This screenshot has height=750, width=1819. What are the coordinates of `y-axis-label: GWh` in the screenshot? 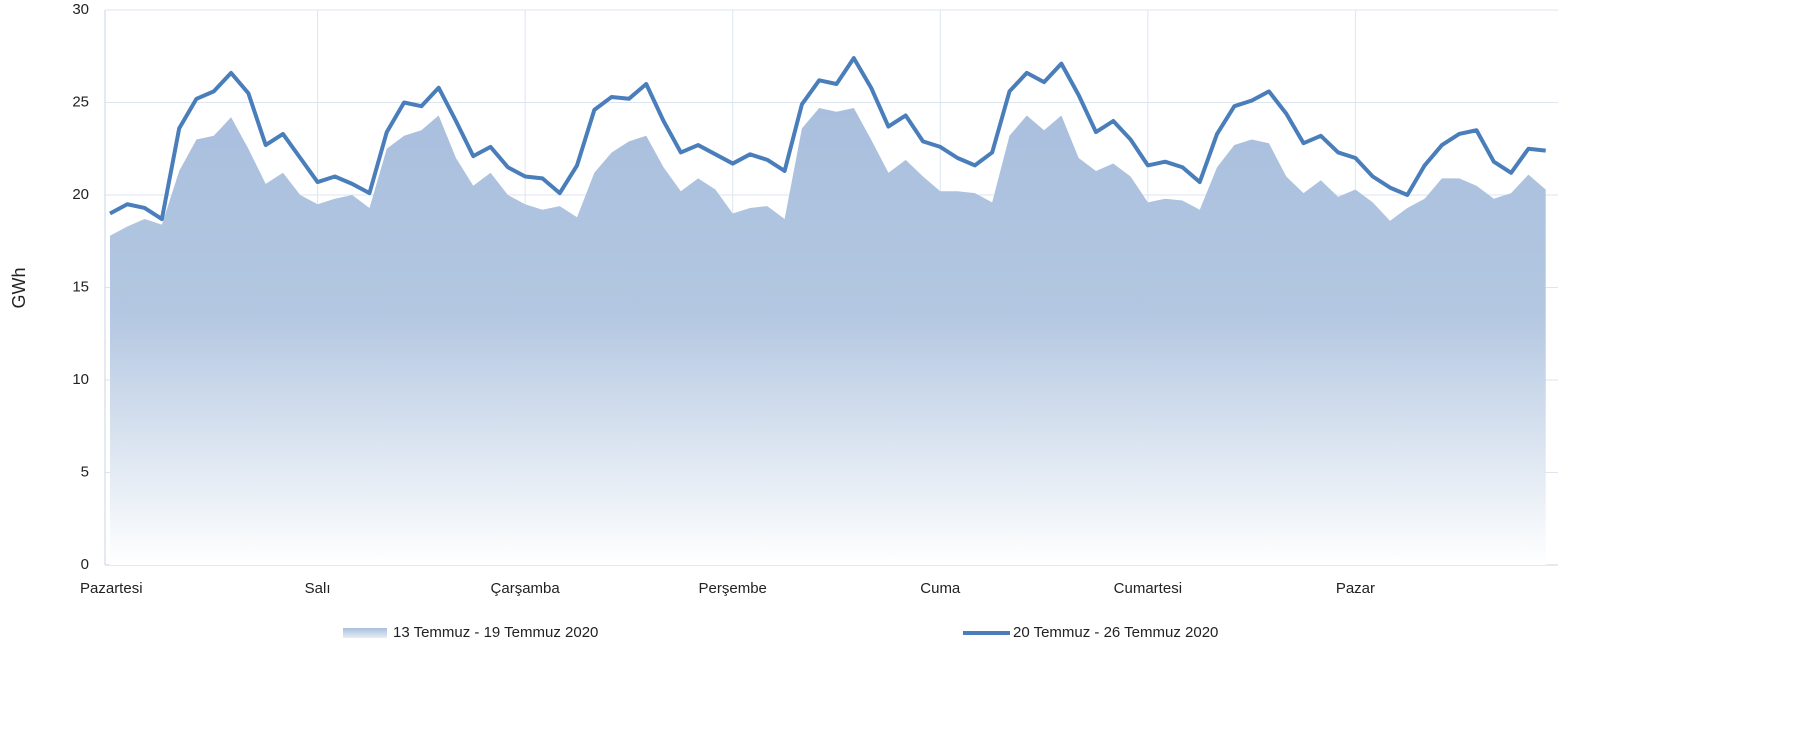 It's located at (19, 287).